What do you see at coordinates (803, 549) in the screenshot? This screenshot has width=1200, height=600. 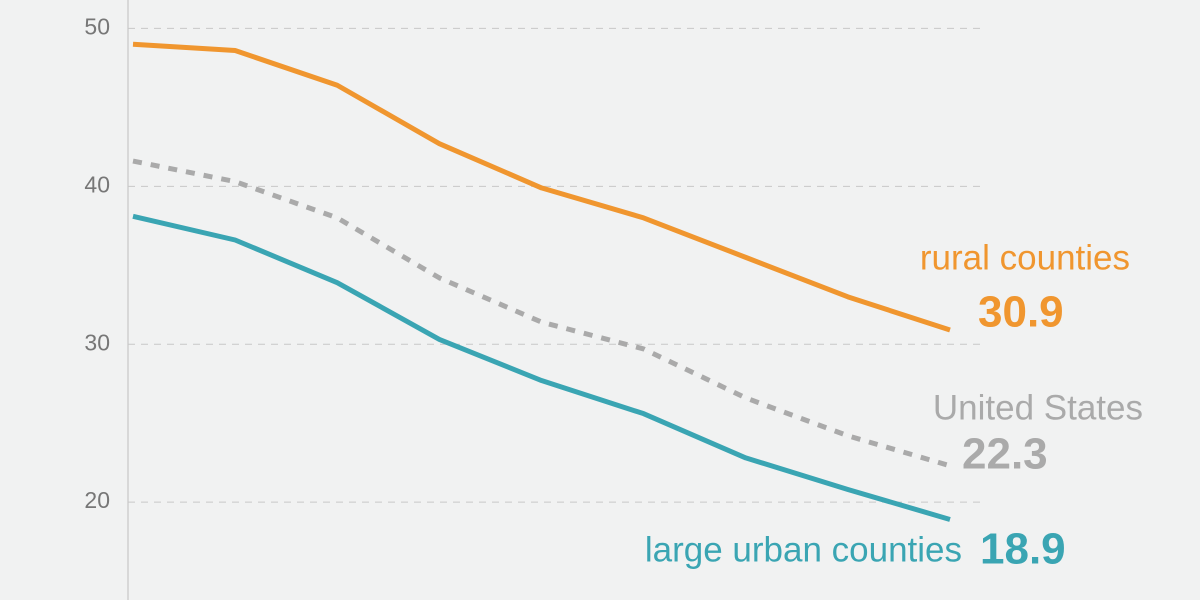 I see `series-label: large urban counties` at bounding box center [803, 549].